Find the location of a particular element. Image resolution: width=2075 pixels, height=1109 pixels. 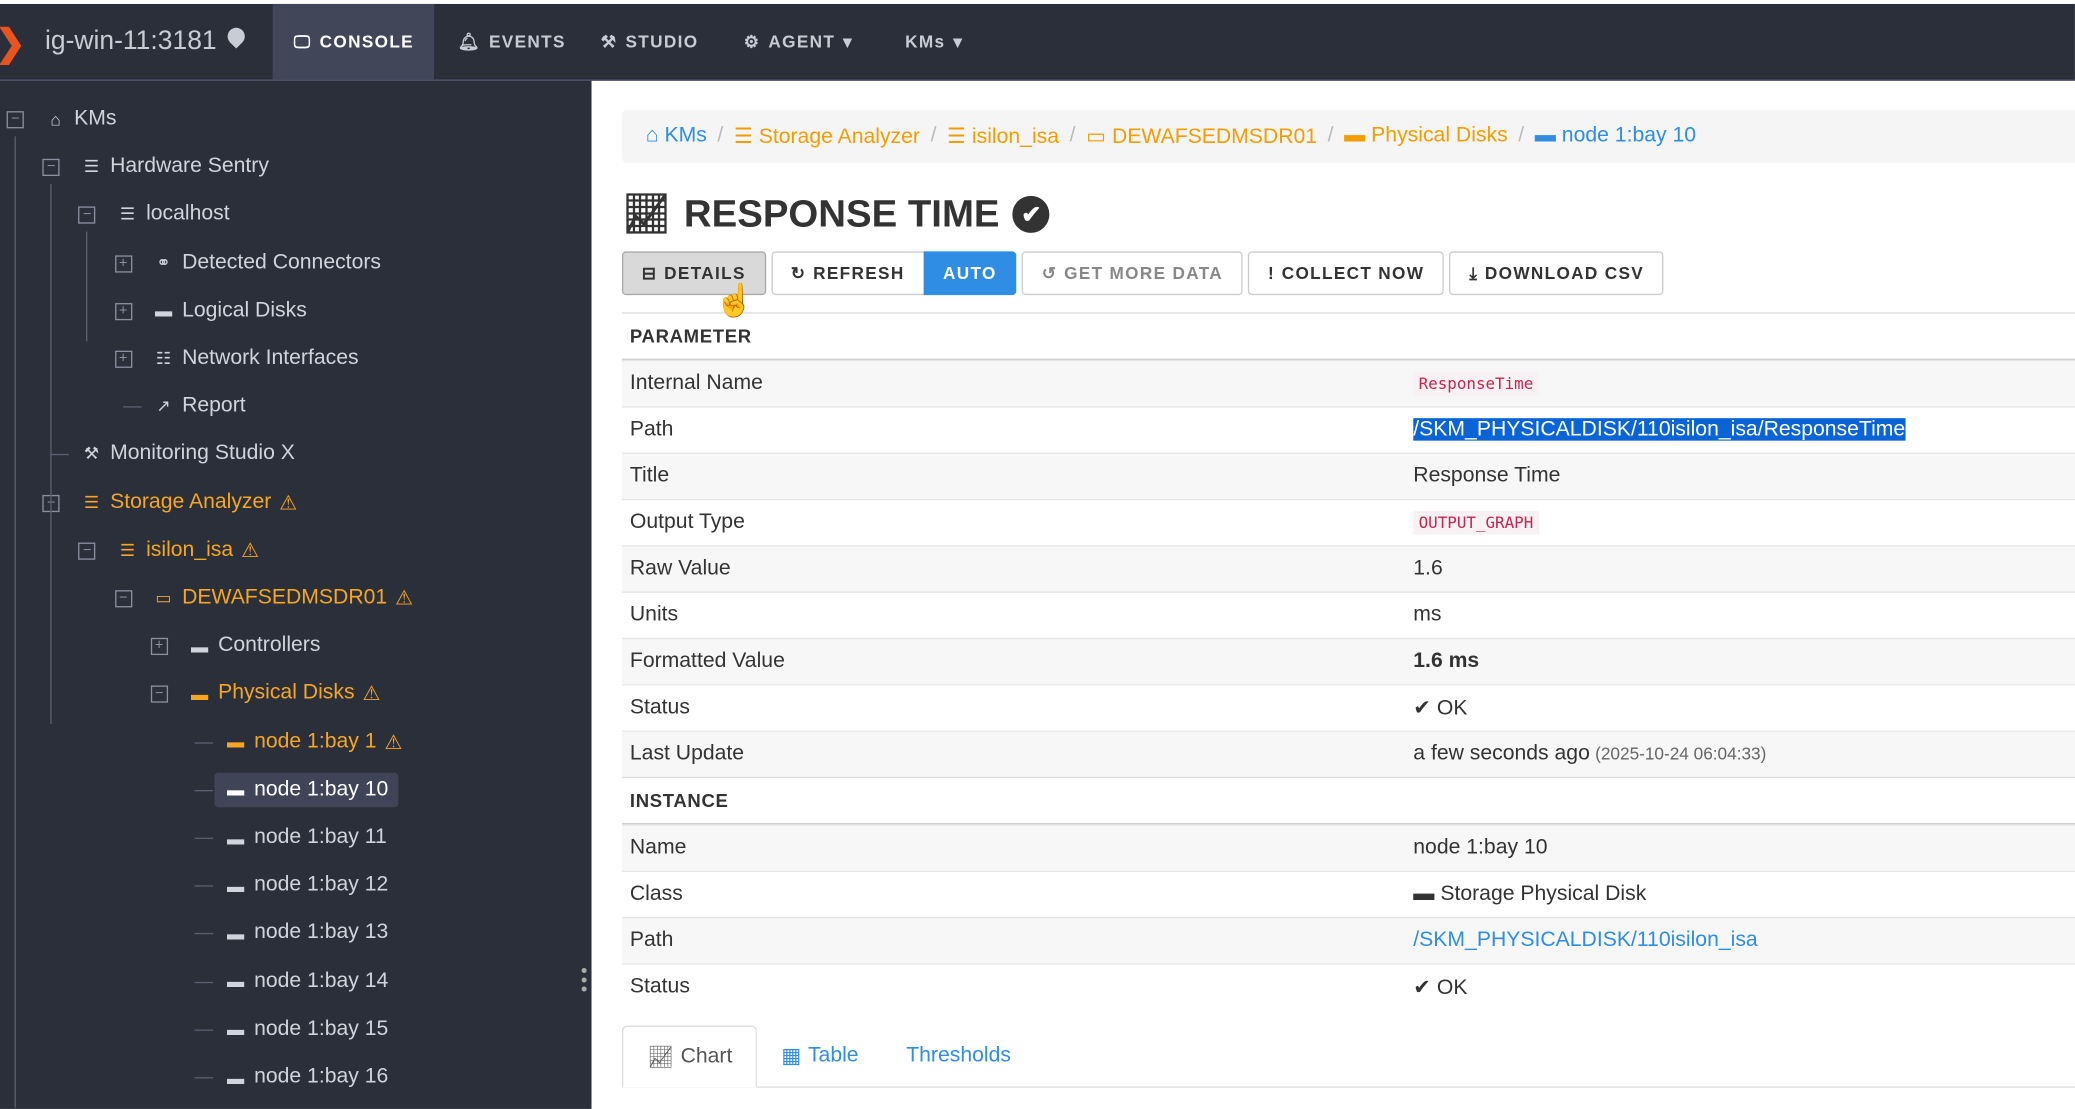

table-row: Path/SKM_PHYSICALDISK/110isilon_isa is located at coordinates (1348, 940).